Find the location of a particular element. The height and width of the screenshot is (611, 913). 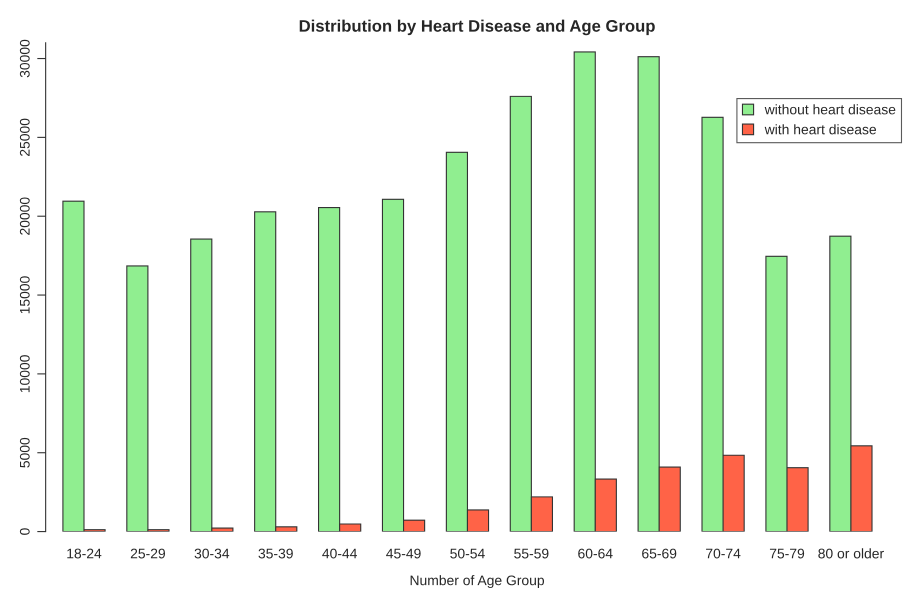

y-tick-label: 25000 is located at coordinates (25, 137).